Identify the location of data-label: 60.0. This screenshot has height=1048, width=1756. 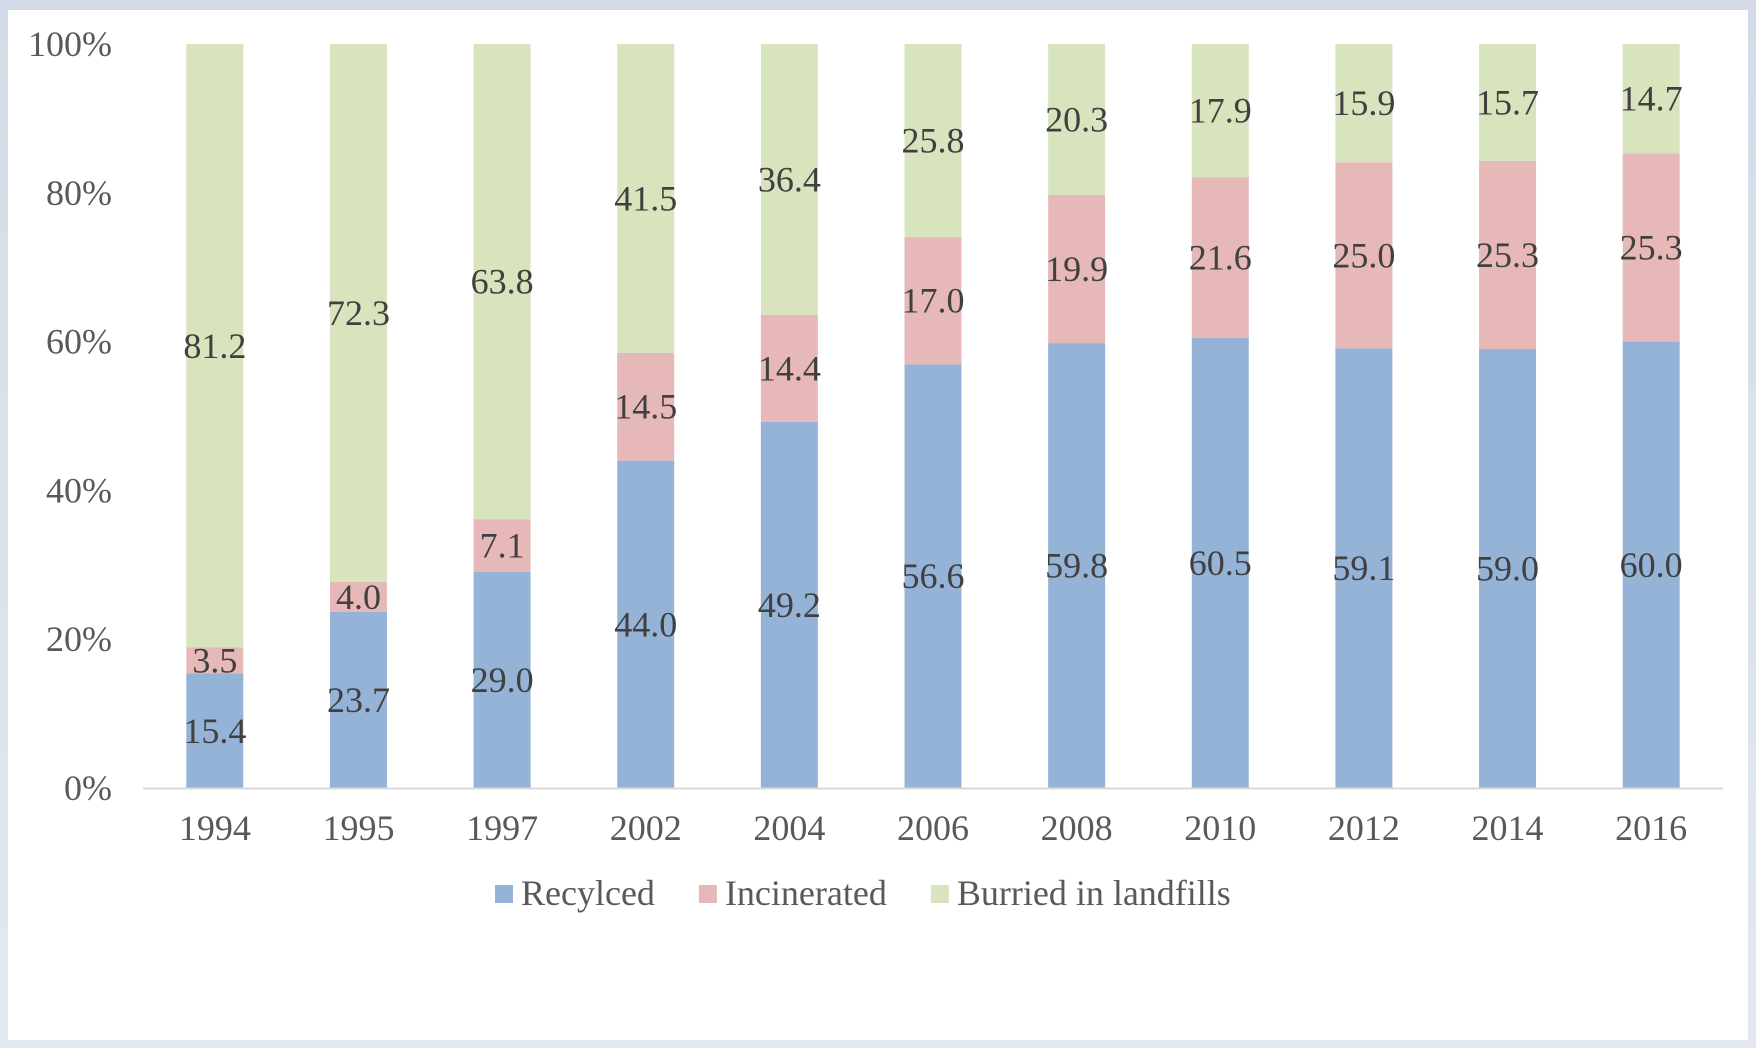
(1651, 565).